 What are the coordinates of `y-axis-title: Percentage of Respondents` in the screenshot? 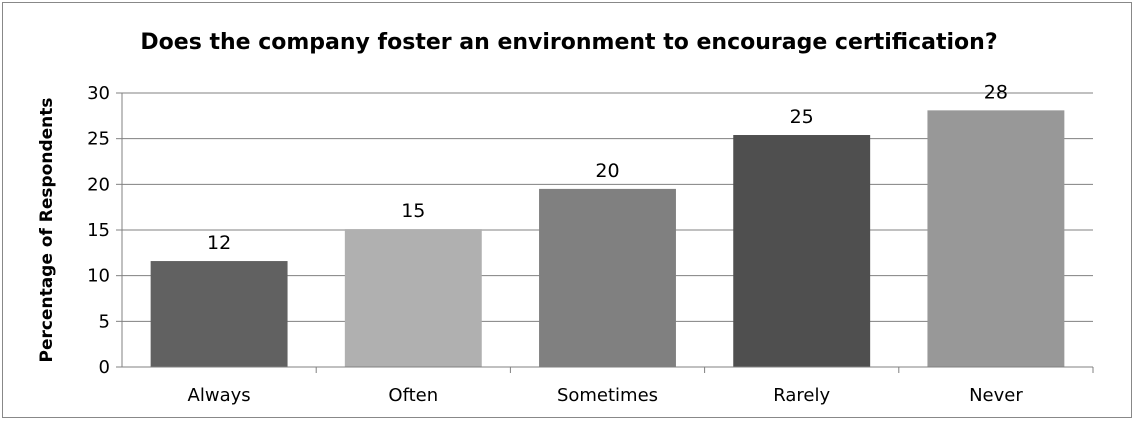 It's located at (47, 229).